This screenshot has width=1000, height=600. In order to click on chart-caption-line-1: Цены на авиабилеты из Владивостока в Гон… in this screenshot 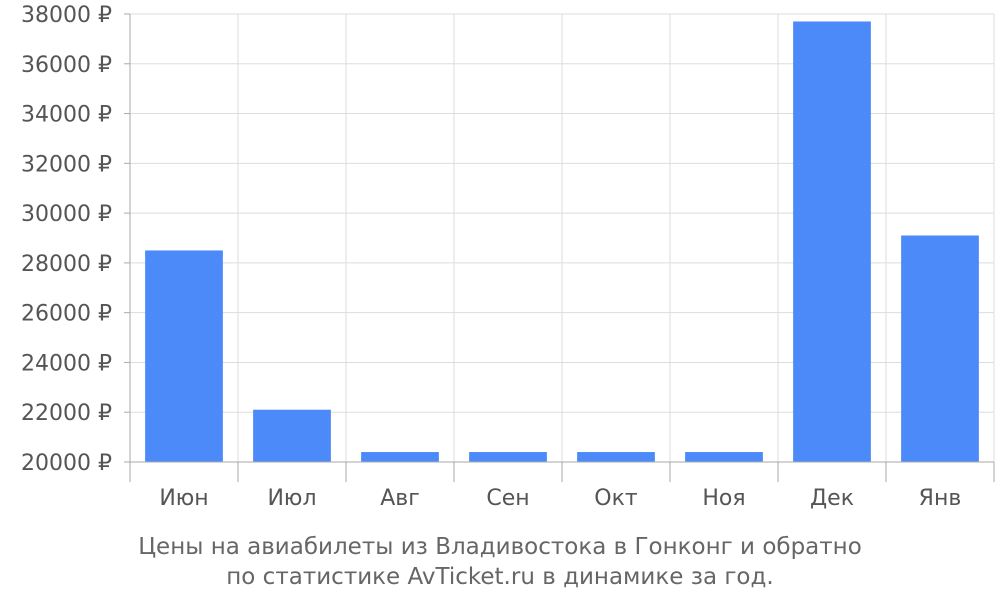, I will do `click(500, 547)`.